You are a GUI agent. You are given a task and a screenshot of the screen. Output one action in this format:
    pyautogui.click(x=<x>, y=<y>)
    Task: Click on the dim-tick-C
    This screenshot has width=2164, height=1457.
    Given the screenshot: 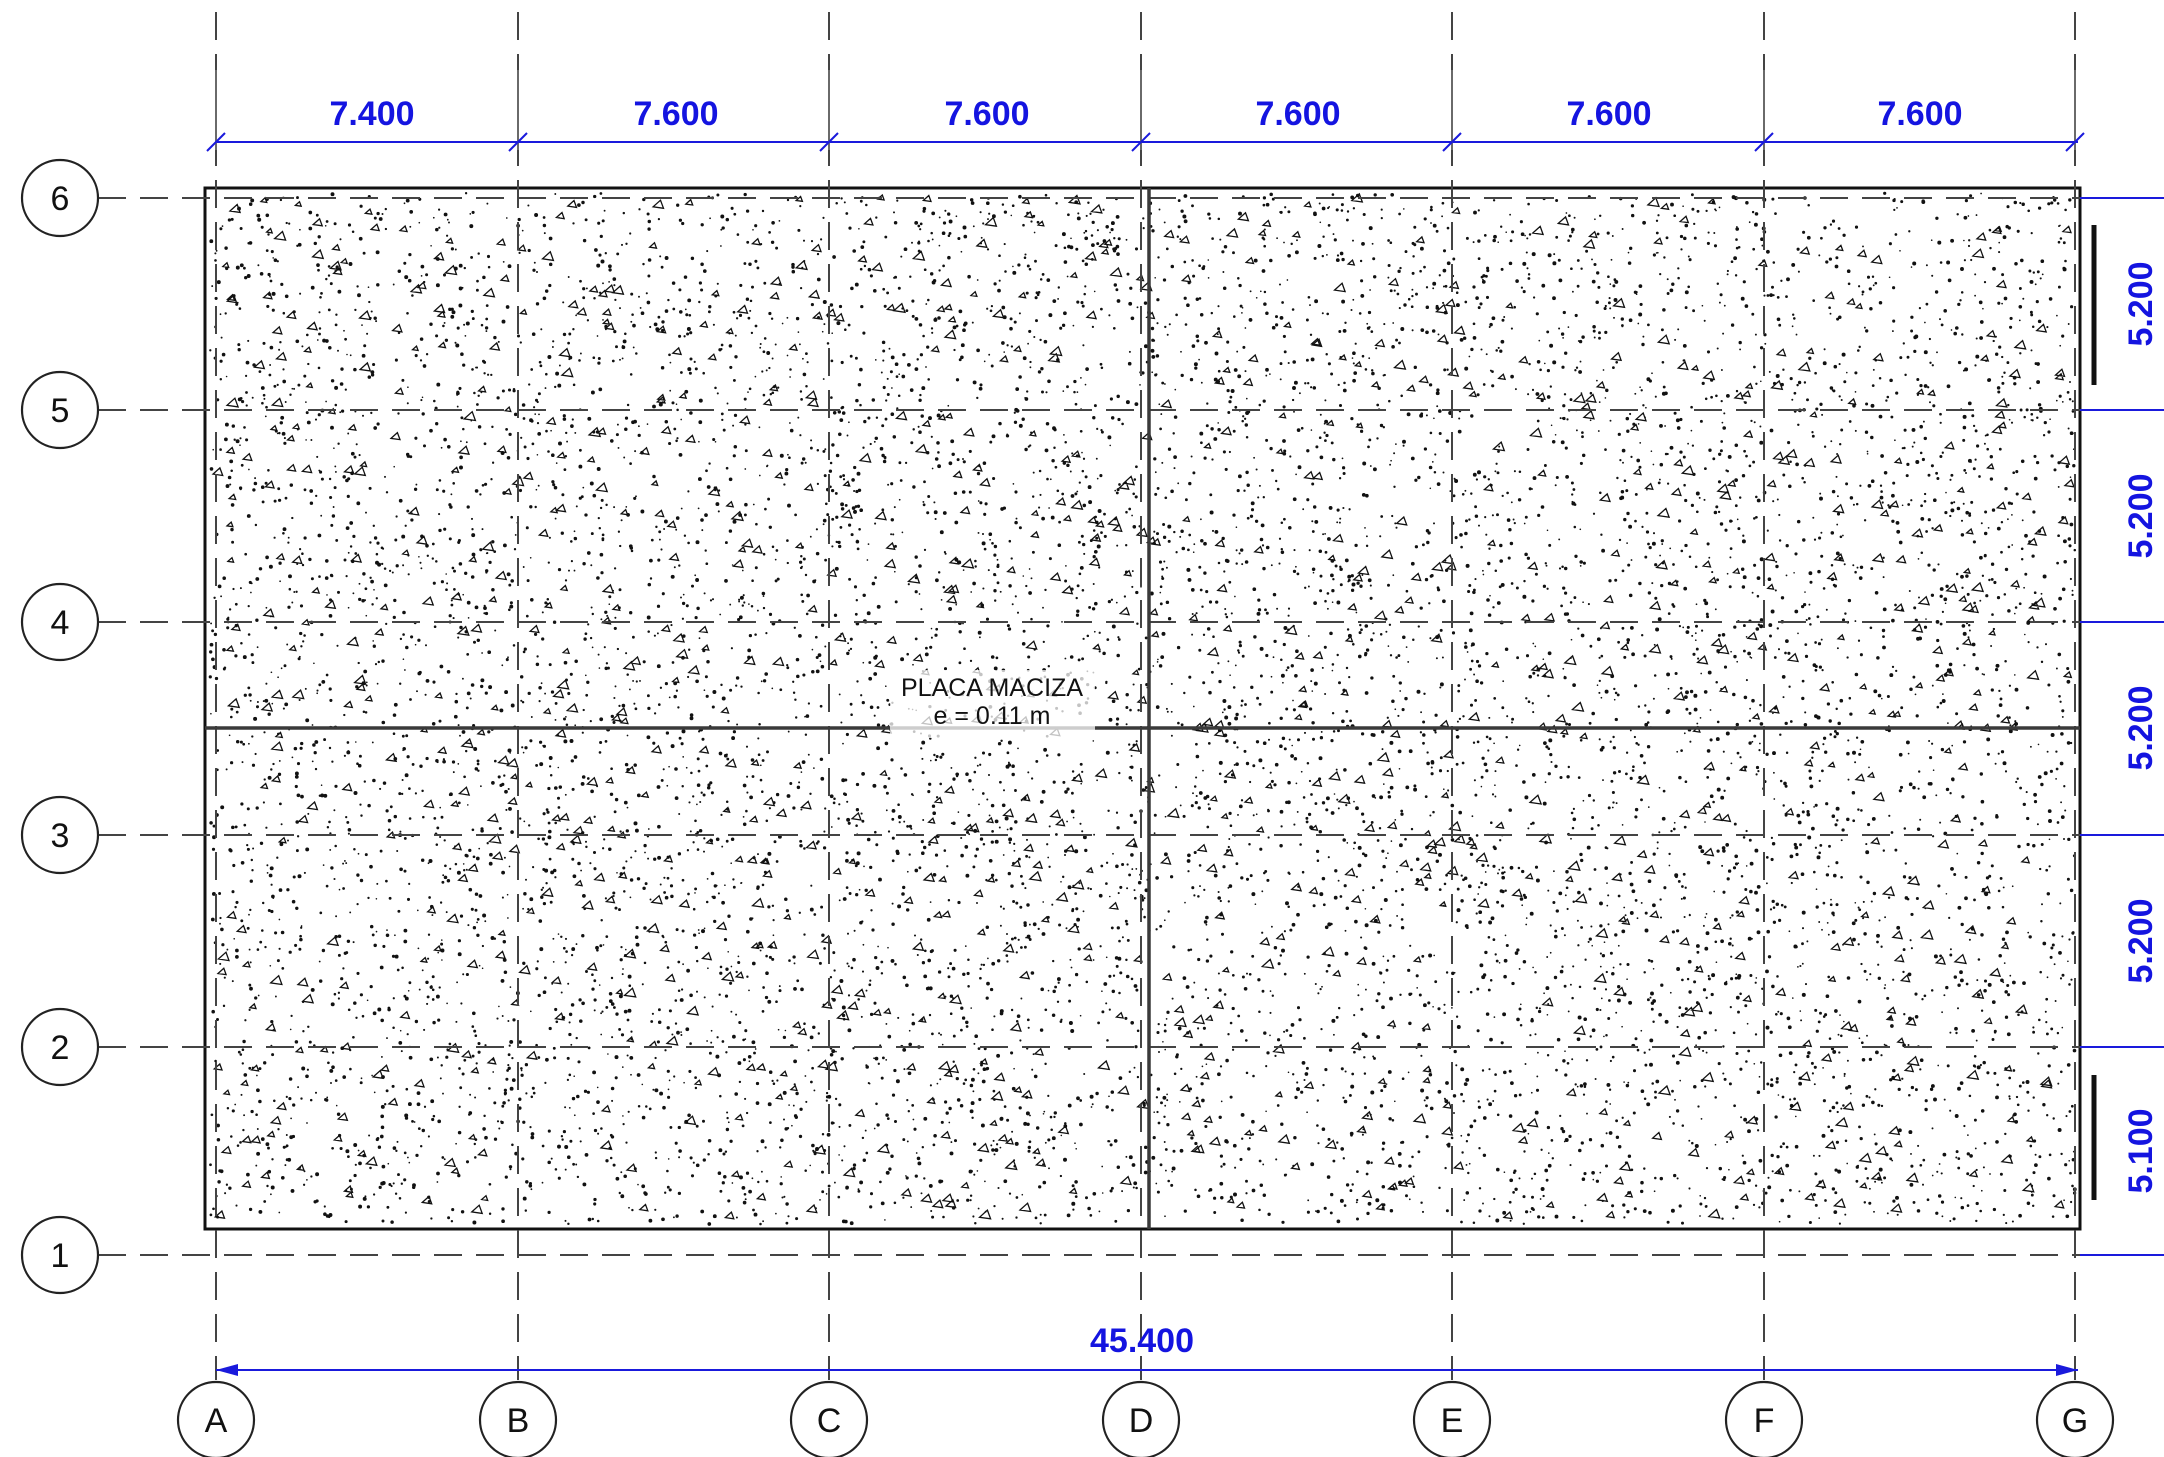 What is the action you would take?
    pyautogui.click(x=829, y=142)
    